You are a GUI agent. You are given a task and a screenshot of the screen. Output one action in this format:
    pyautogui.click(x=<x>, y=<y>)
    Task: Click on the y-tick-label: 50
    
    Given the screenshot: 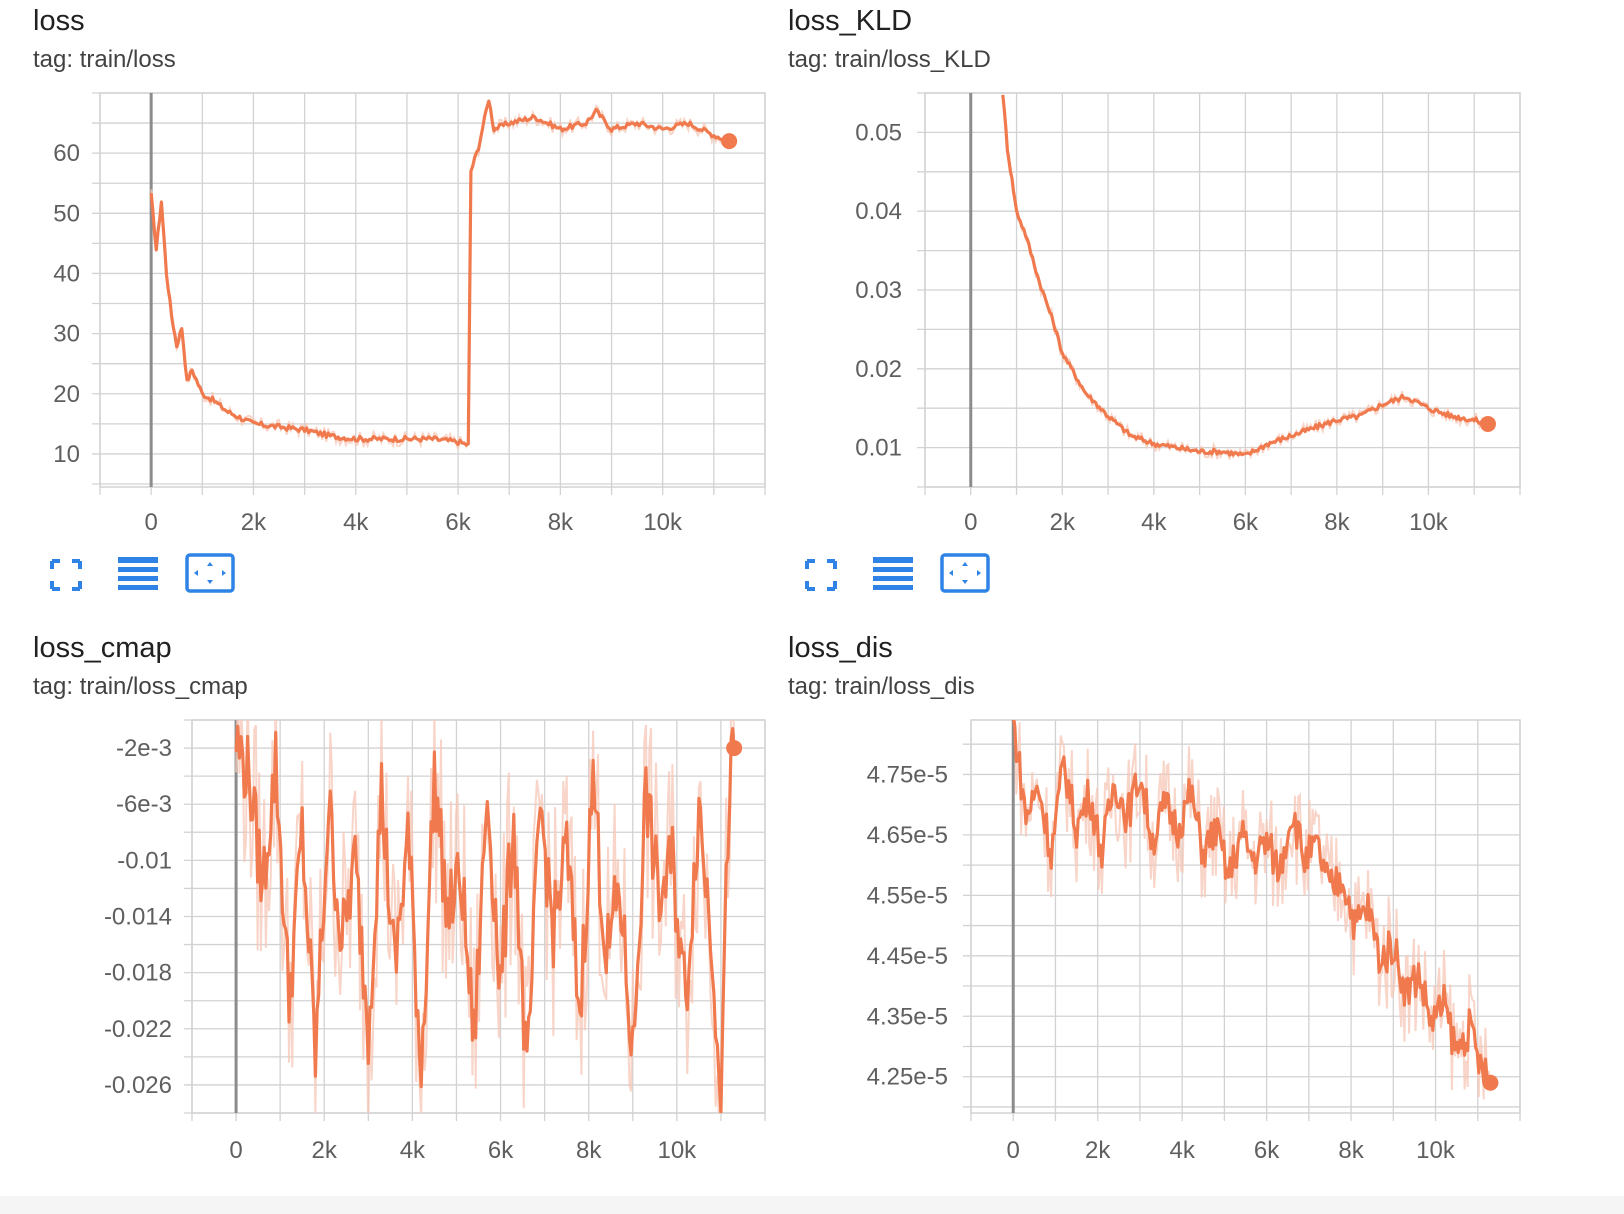 What is the action you would take?
    pyautogui.click(x=66, y=213)
    